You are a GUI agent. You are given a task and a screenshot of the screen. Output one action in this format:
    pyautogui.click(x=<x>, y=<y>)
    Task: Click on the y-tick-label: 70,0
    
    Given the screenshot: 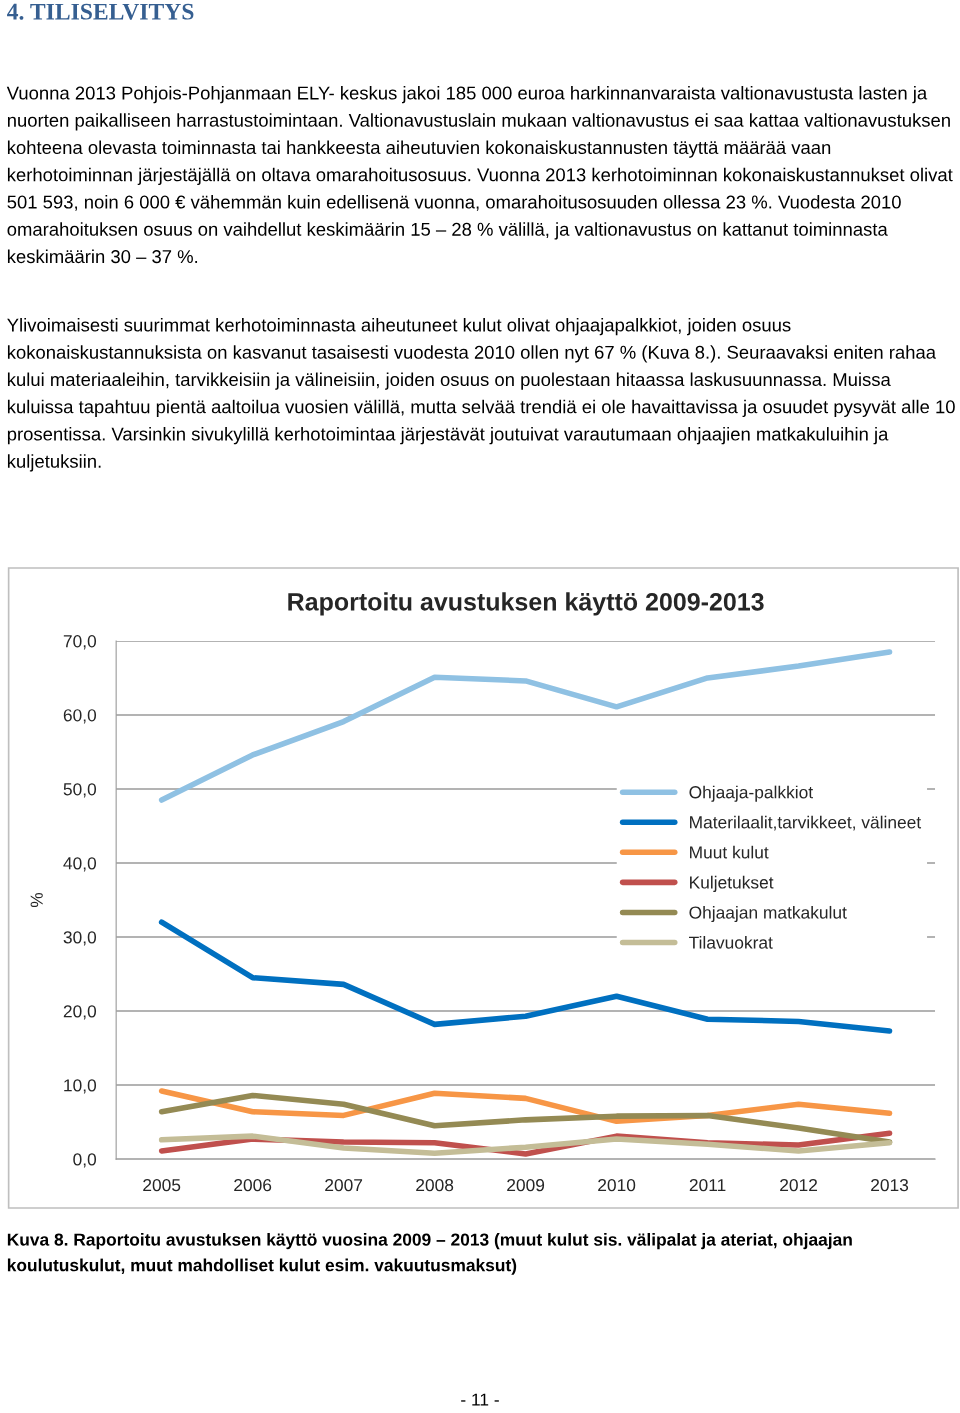 What is the action you would take?
    pyautogui.click(x=80, y=642)
    